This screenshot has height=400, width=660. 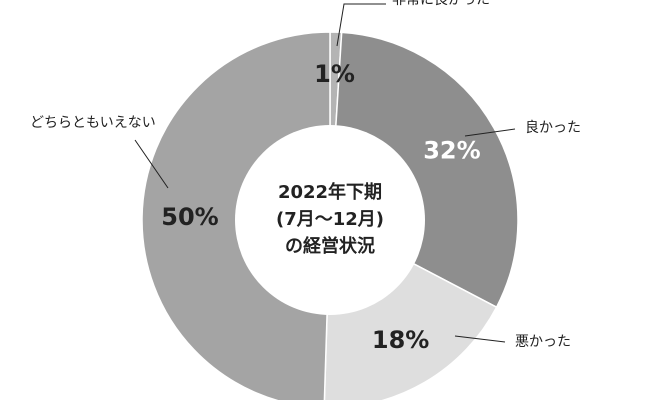 What do you see at coordinates (543, 342) in the screenshot?
I see `category-label: 悪かった` at bounding box center [543, 342].